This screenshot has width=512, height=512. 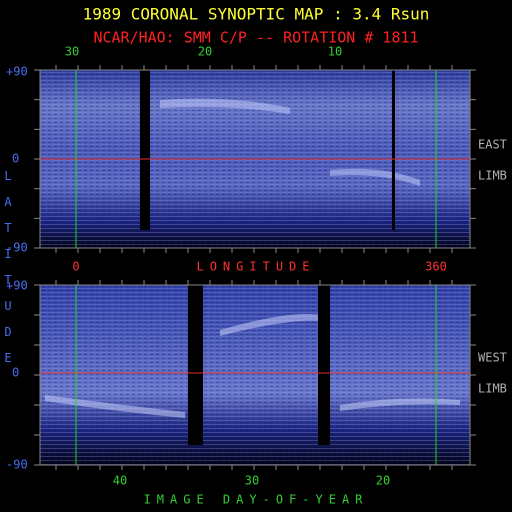 What do you see at coordinates (255, 38) in the screenshot?
I see `subtitle: NCAR/HAO: SMM C/P -- ROTATION # 1811` at bounding box center [255, 38].